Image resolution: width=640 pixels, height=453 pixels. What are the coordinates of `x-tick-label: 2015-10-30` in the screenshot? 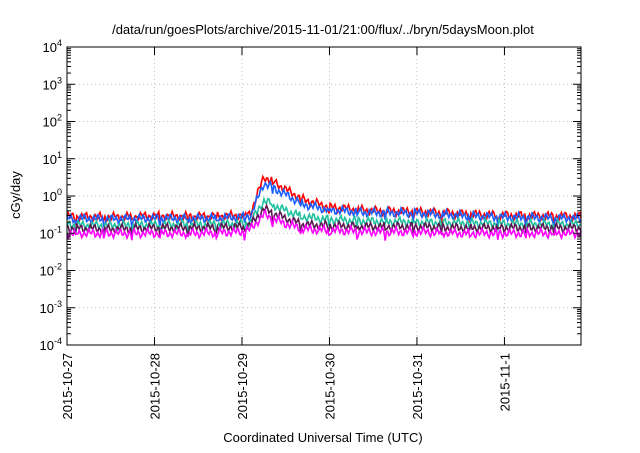 It's located at (329, 386).